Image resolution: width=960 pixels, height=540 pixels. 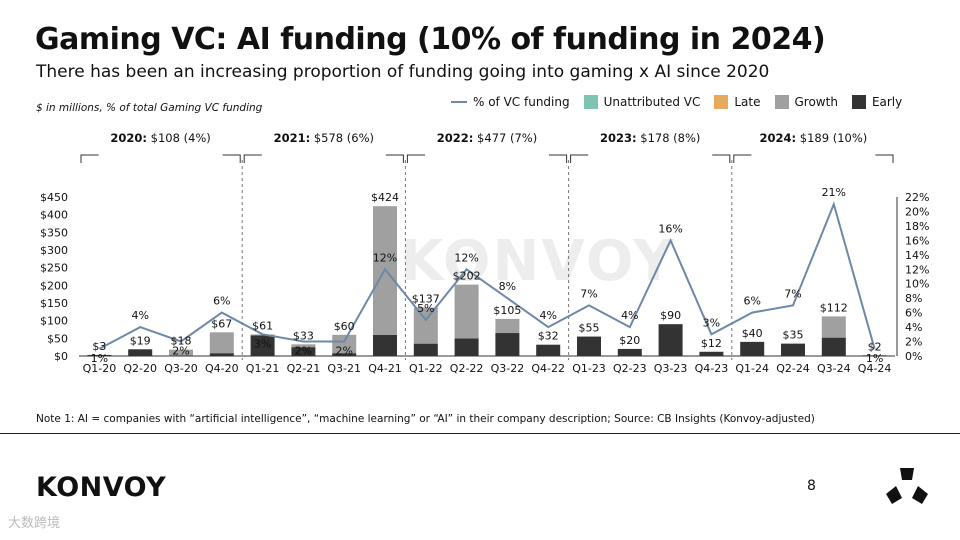 I want to click on y-right-tick-label: 20%, so click(x=917, y=211).